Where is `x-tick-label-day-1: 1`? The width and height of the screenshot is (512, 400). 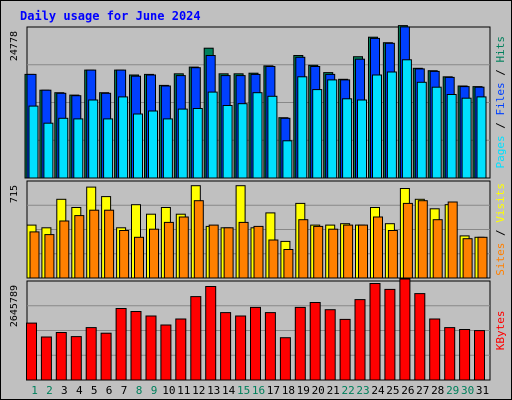 x-tick-label-day-1: 1 is located at coordinates (34, 390).